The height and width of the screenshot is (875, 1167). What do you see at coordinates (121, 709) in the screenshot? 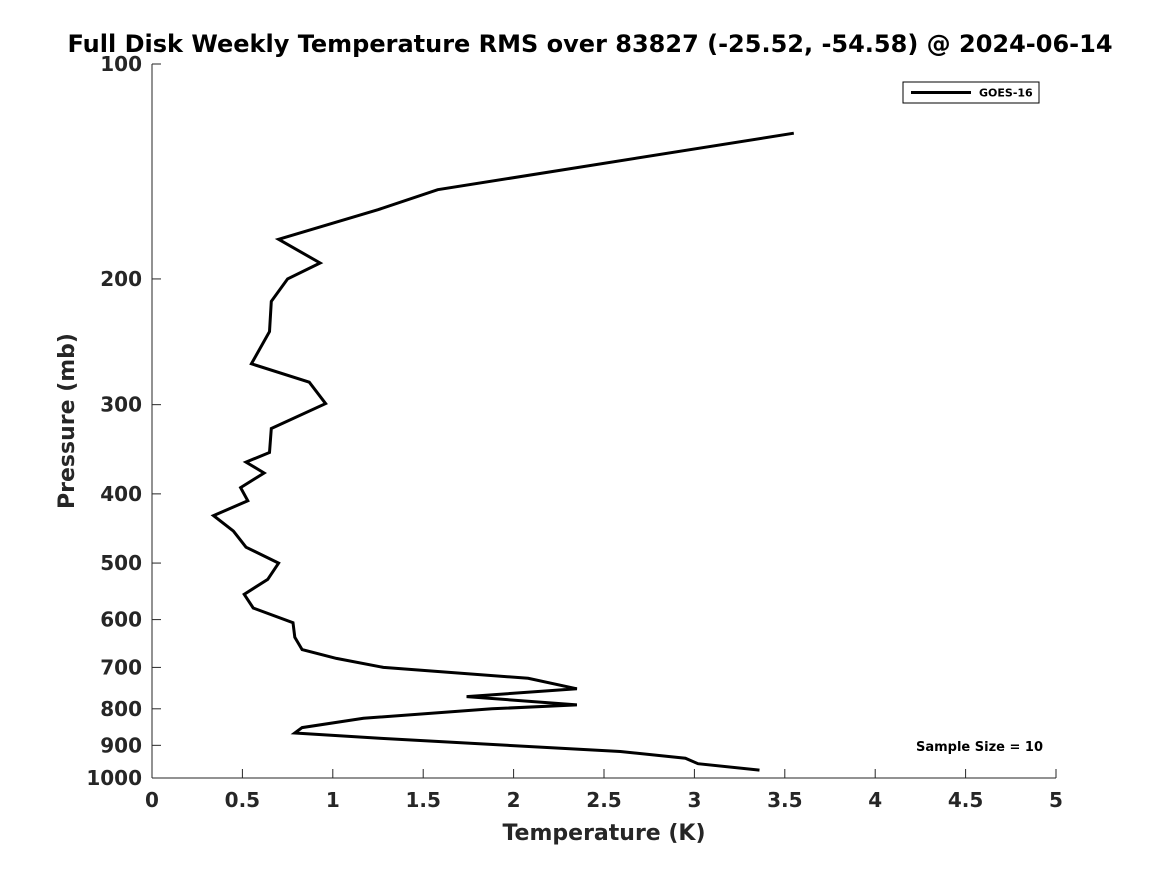
I see `y-tick-label: 800` at bounding box center [121, 709].